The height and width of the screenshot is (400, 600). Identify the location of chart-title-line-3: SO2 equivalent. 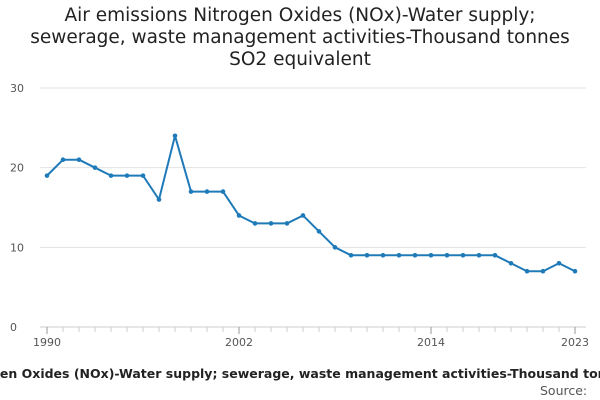
(300, 59).